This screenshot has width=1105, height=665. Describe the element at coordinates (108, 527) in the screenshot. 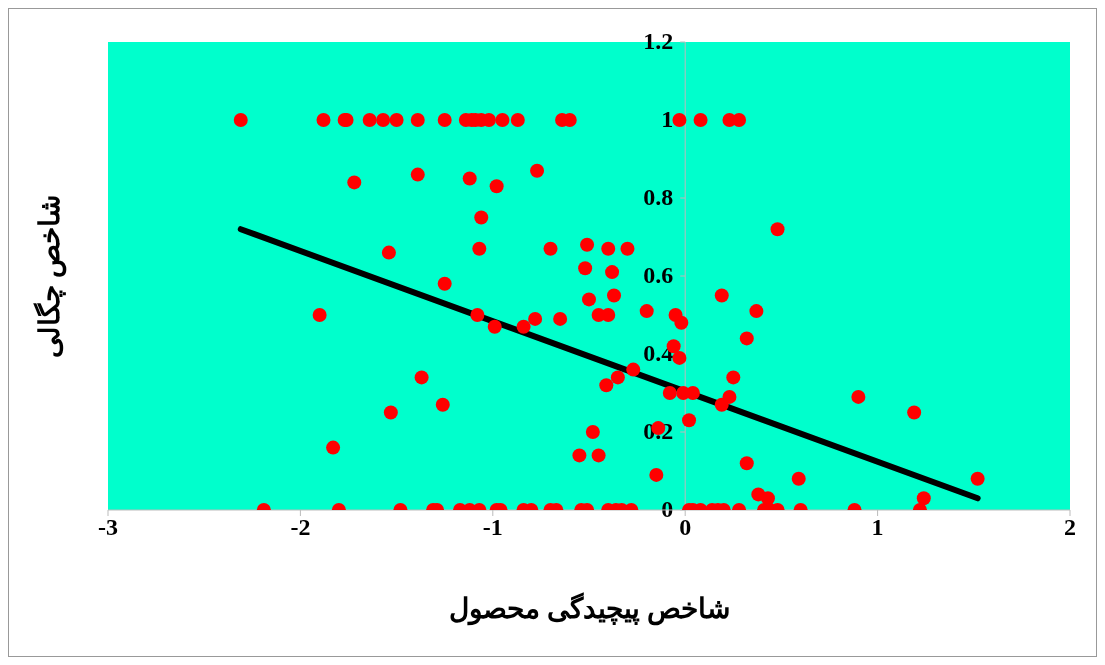

I see `x-tick-label: -3` at that location.